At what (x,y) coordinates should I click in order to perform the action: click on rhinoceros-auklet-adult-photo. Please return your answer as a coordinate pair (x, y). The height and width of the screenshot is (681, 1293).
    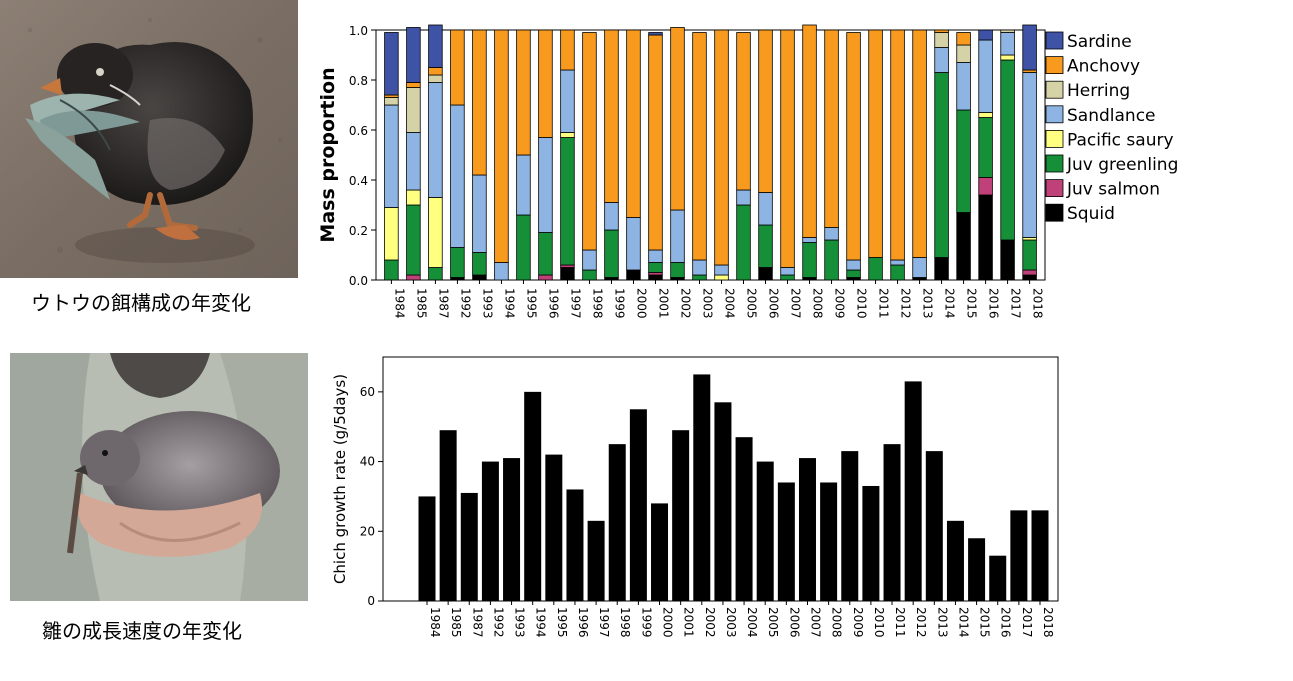
    Looking at the image, I should click on (149, 139).